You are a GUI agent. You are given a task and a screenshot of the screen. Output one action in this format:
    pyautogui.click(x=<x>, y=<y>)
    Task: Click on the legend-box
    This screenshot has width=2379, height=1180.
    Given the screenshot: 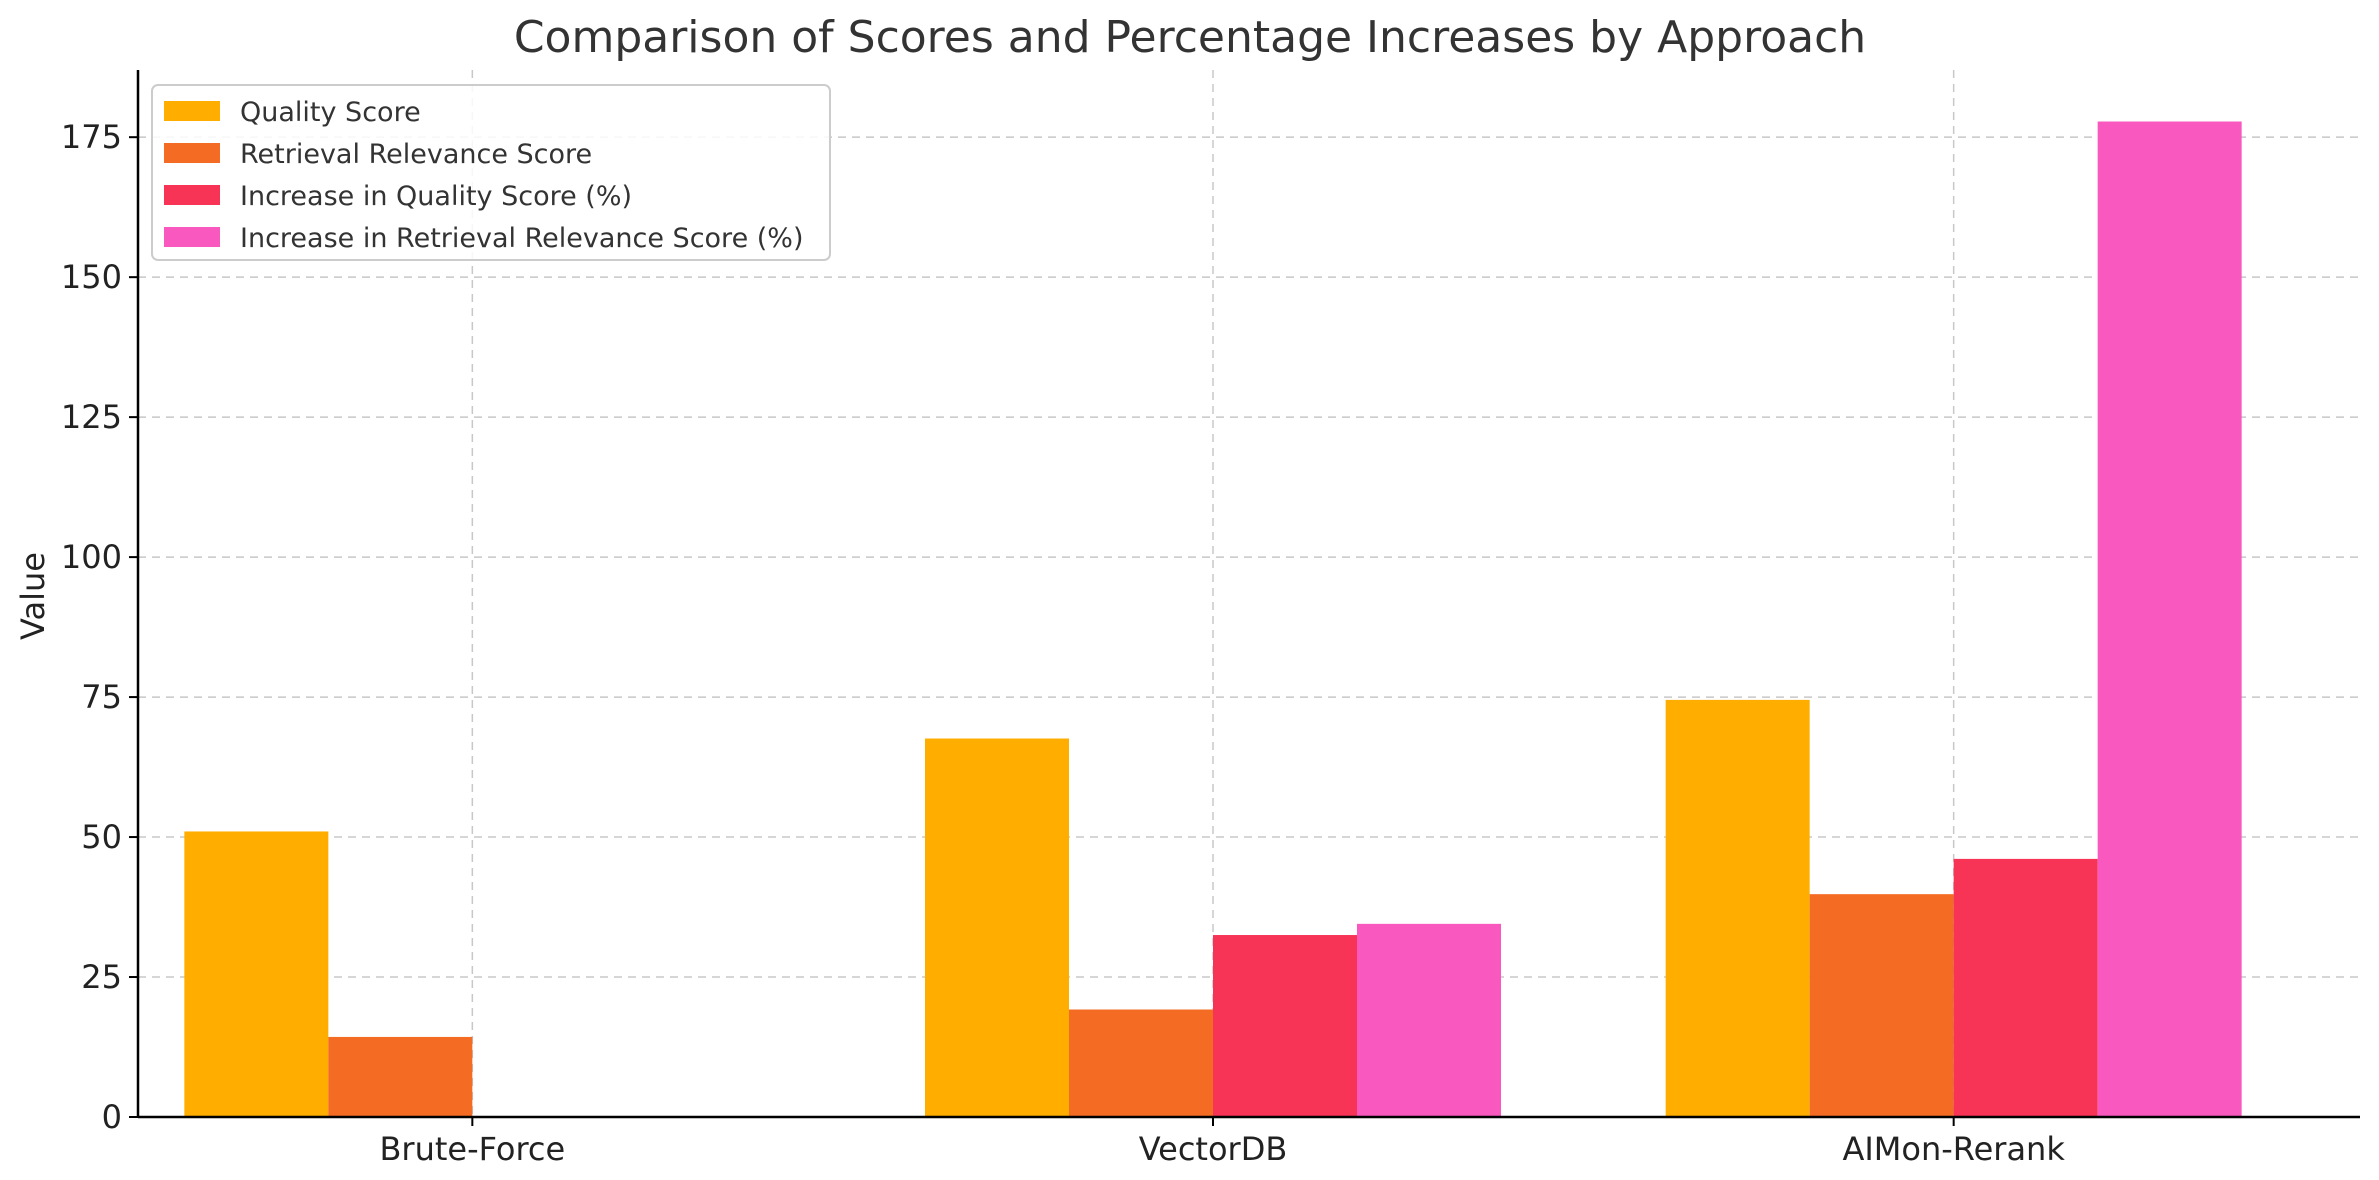 What is the action you would take?
    pyautogui.click(x=491, y=172)
    